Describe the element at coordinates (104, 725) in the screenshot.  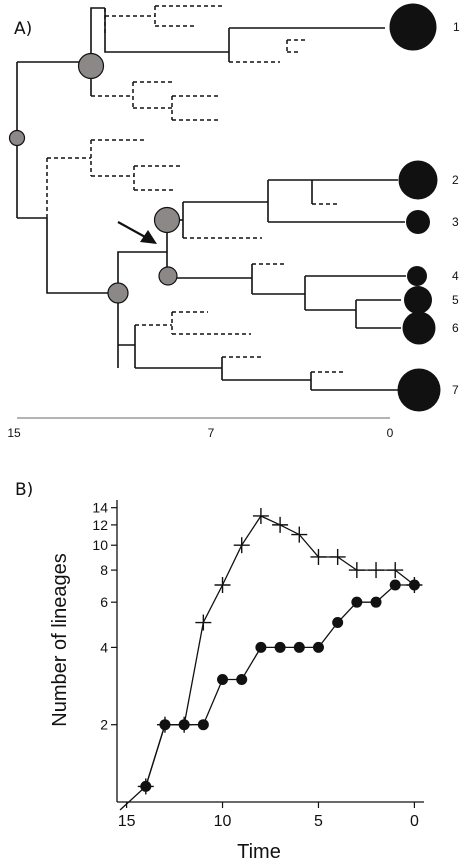
I see `y-tick-label: 2` at that location.